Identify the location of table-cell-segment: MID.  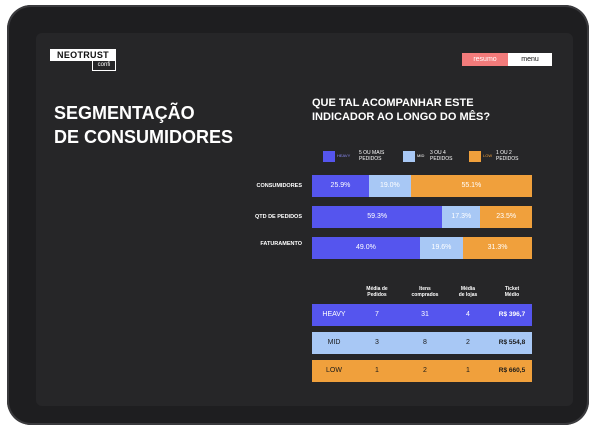
(334, 342).